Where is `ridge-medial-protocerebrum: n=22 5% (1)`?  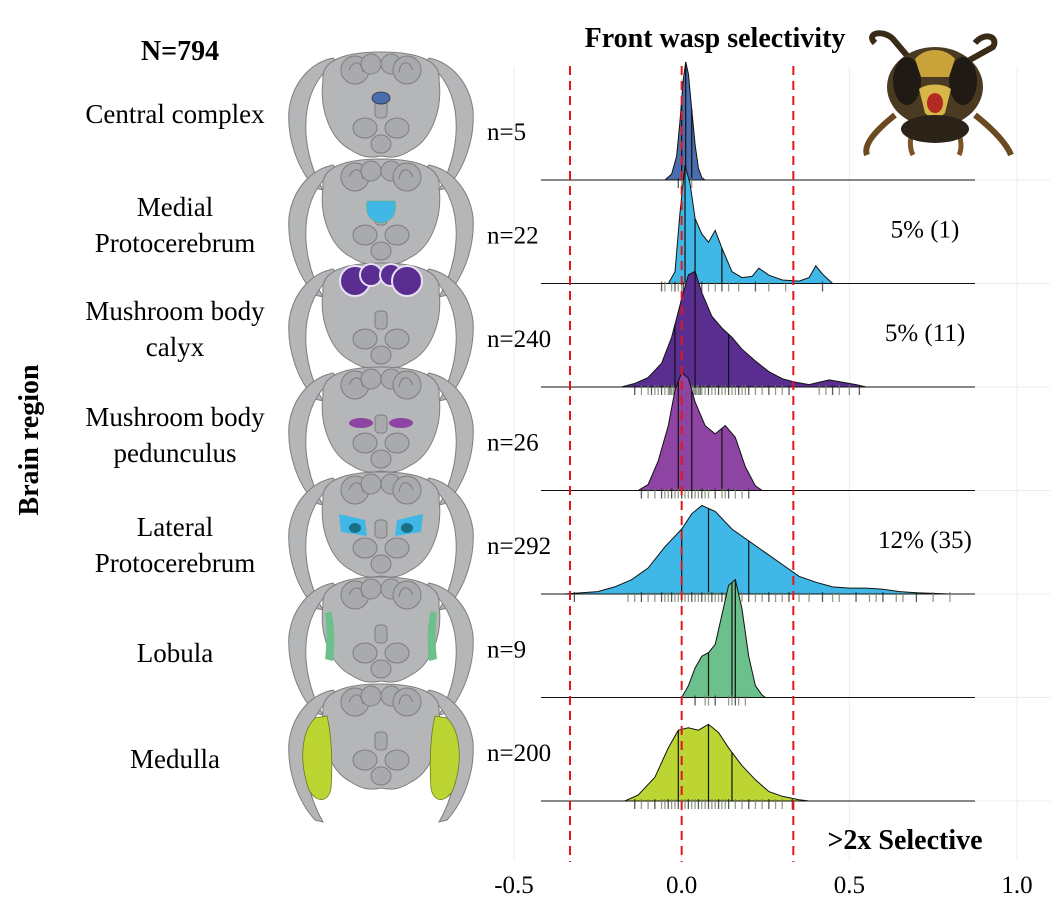 ridge-medial-protocerebrum: n=22 5% (1) is located at coordinates (731, 228).